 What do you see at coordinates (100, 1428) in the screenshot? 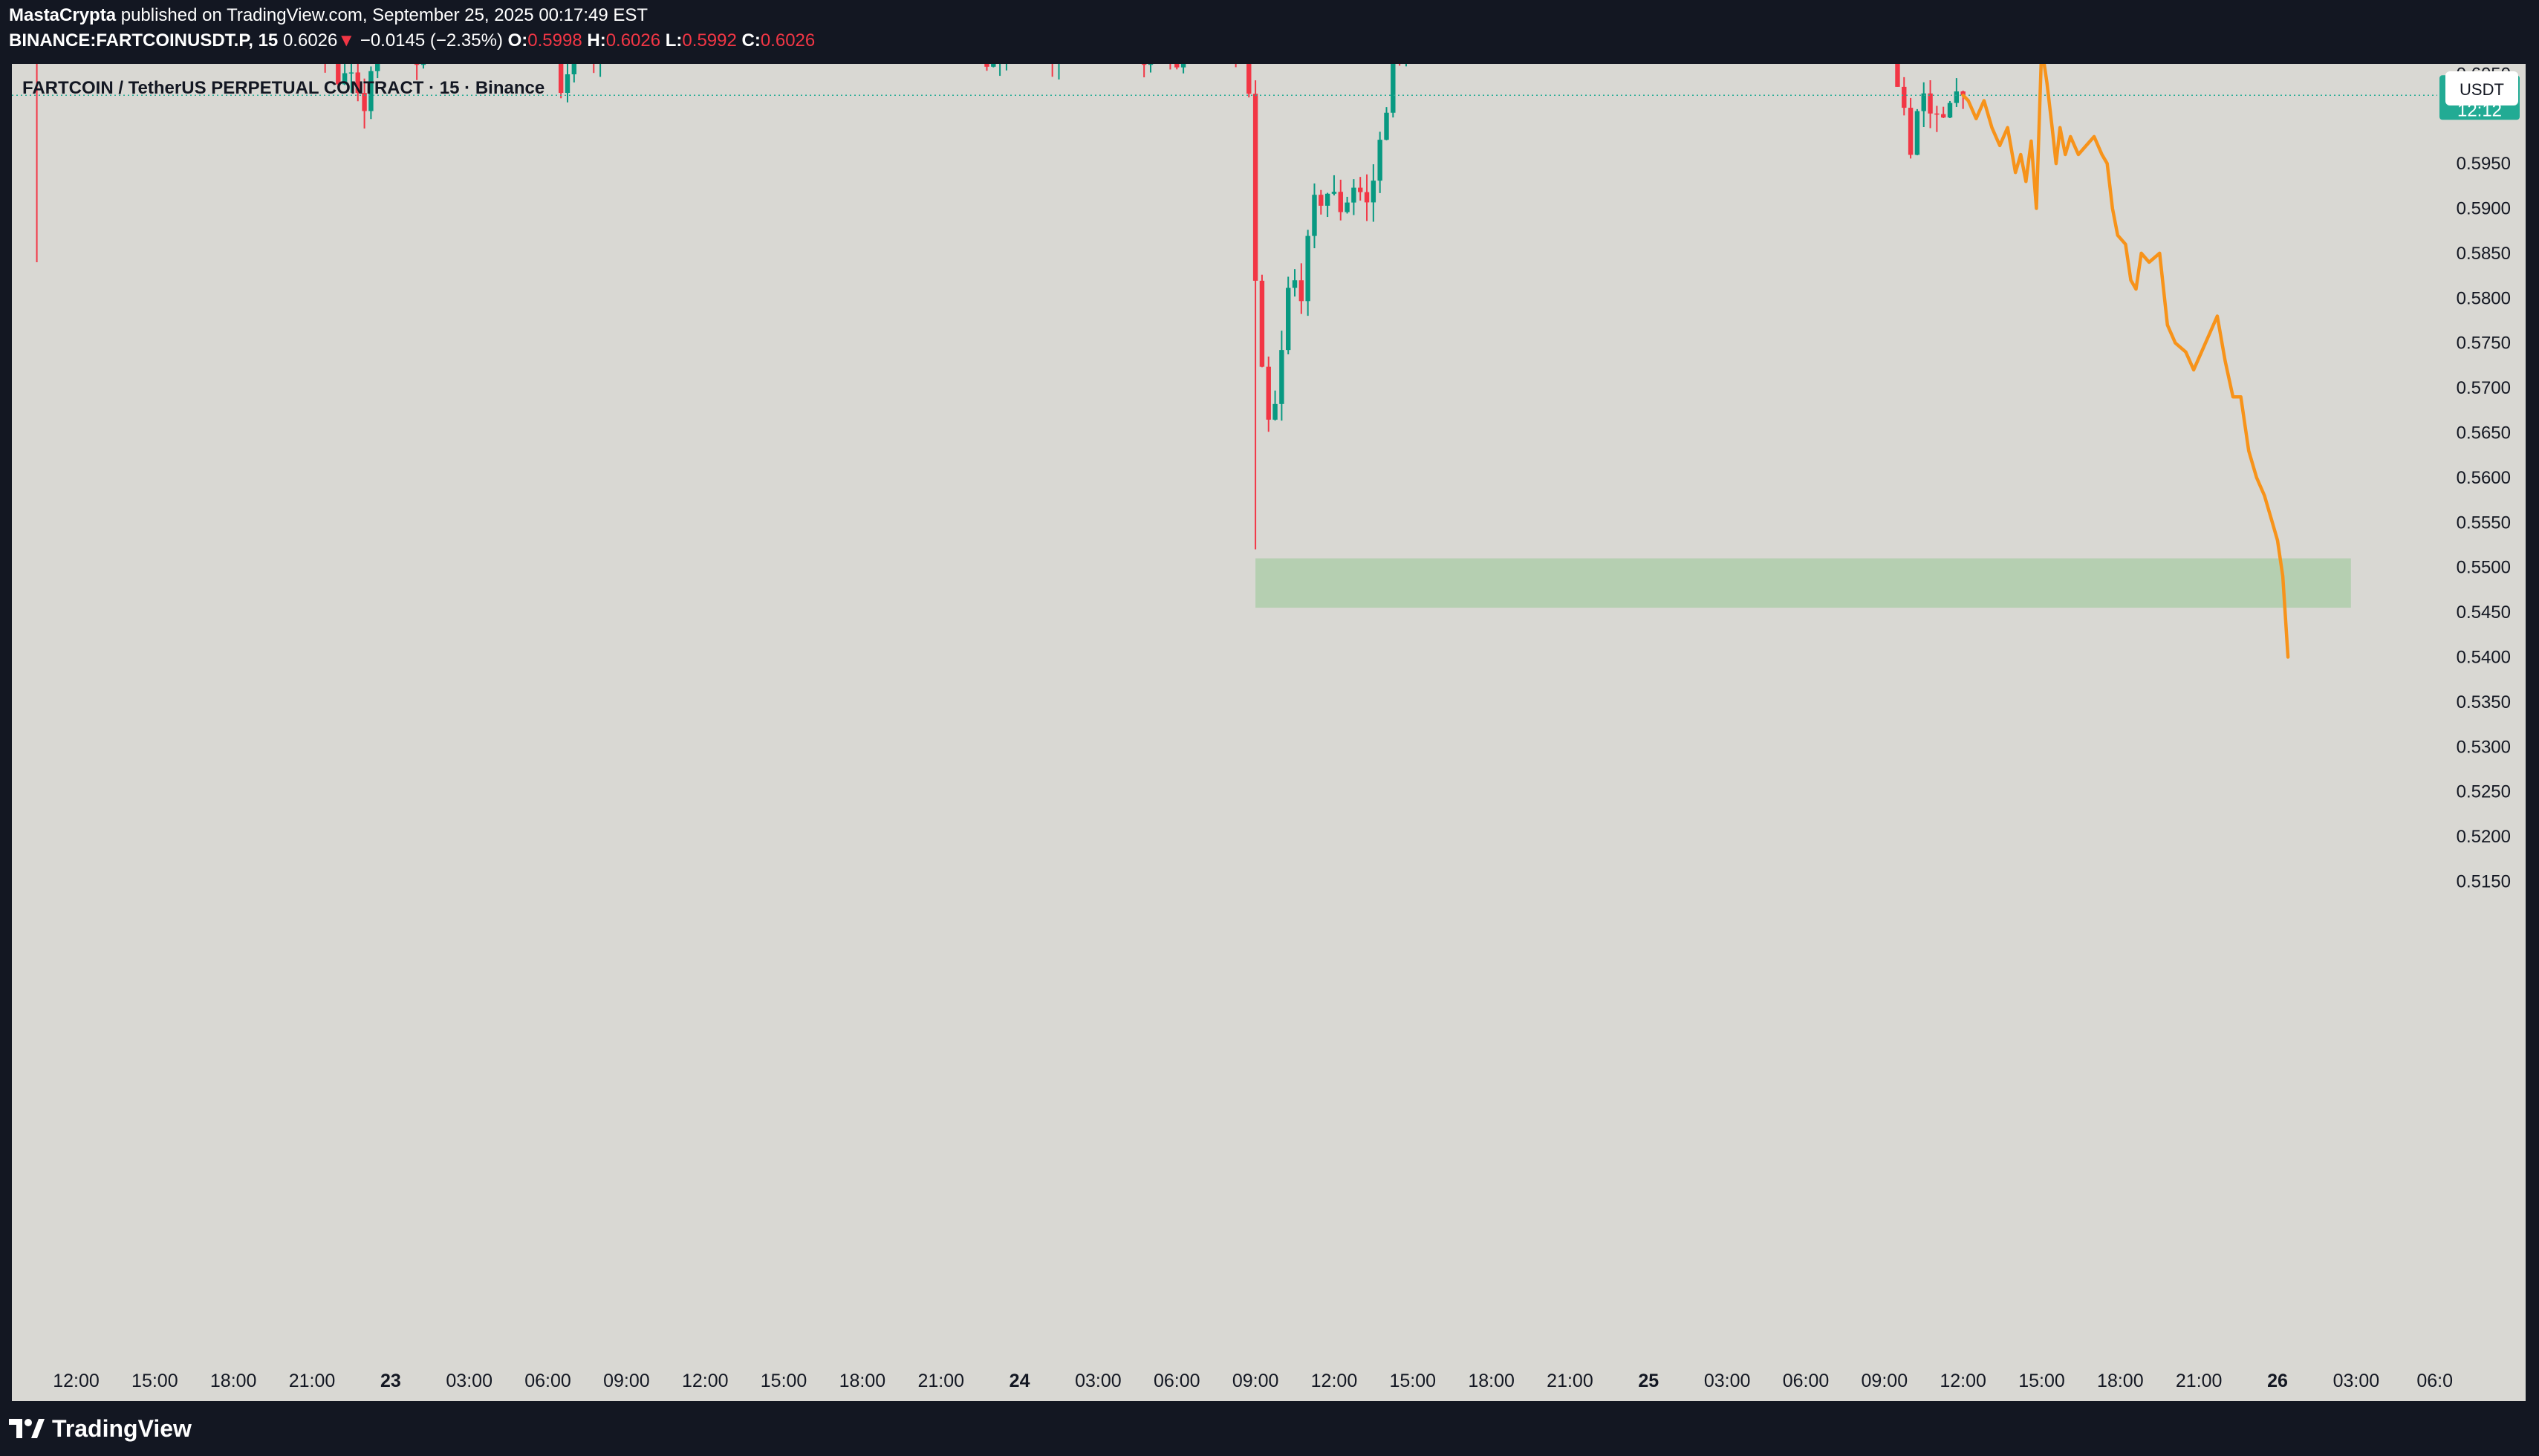
I see `tradingview-logo: TradingView` at bounding box center [100, 1428].